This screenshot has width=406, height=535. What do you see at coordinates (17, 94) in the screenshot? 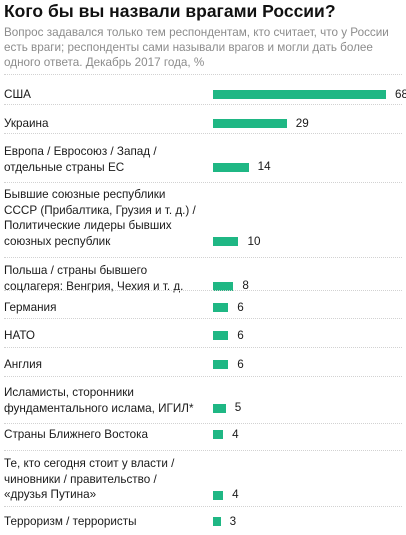
I see `category-label: США` at bounding box center [17, 94].